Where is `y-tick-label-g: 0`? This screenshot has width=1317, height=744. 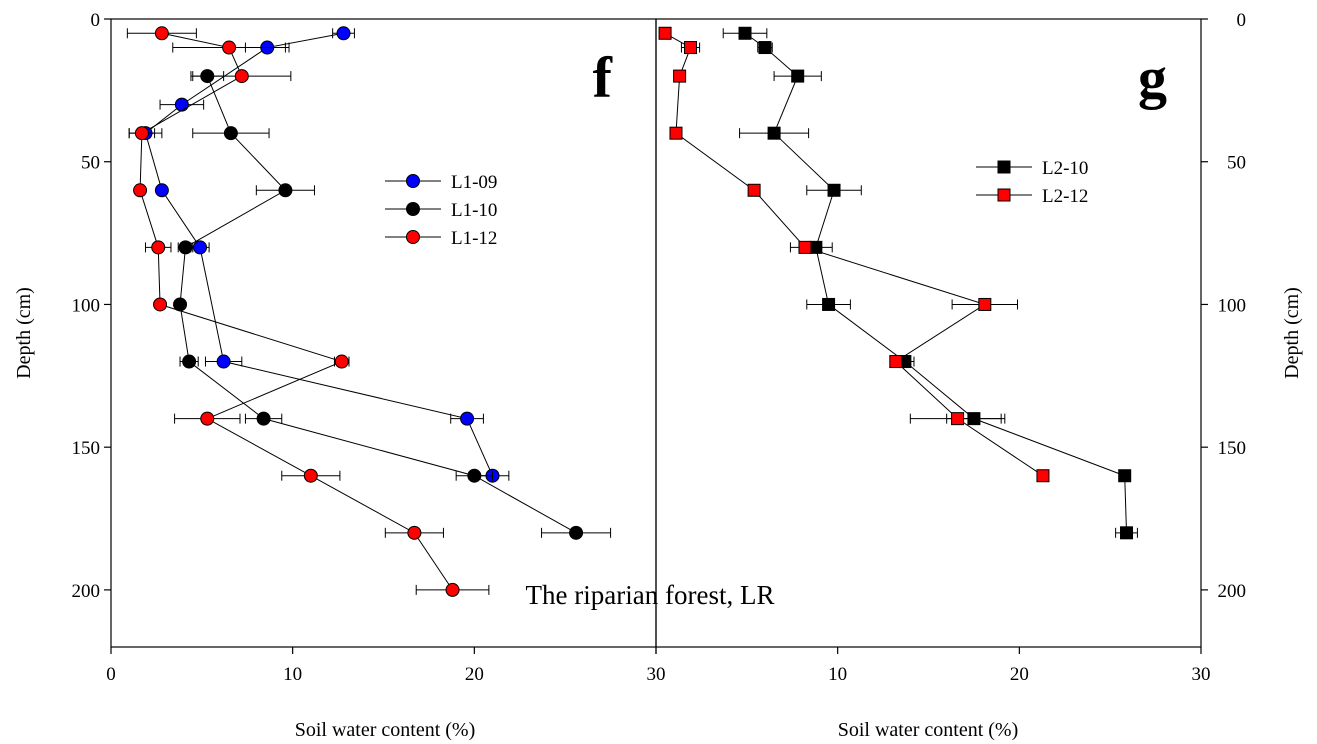 y-tick-label-g: 0 is located at coordinates (1242, 20).